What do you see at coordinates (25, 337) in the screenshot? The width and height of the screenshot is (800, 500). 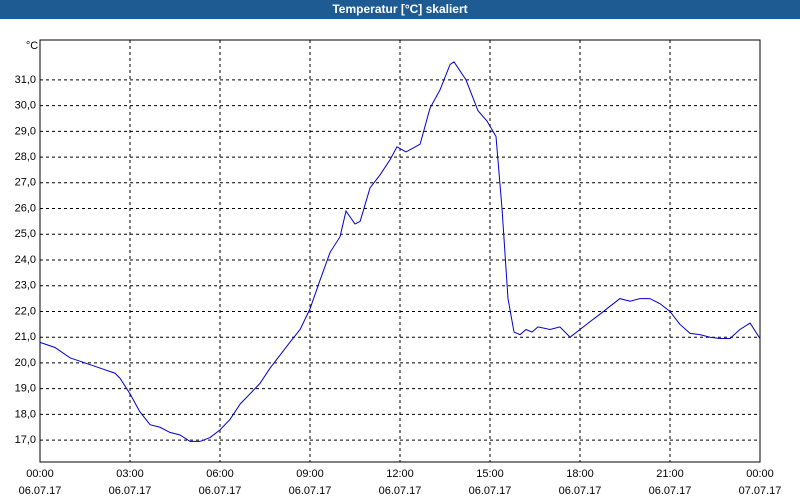 I see `y-tick-label: 21,0` at bounding box center [25, 337].